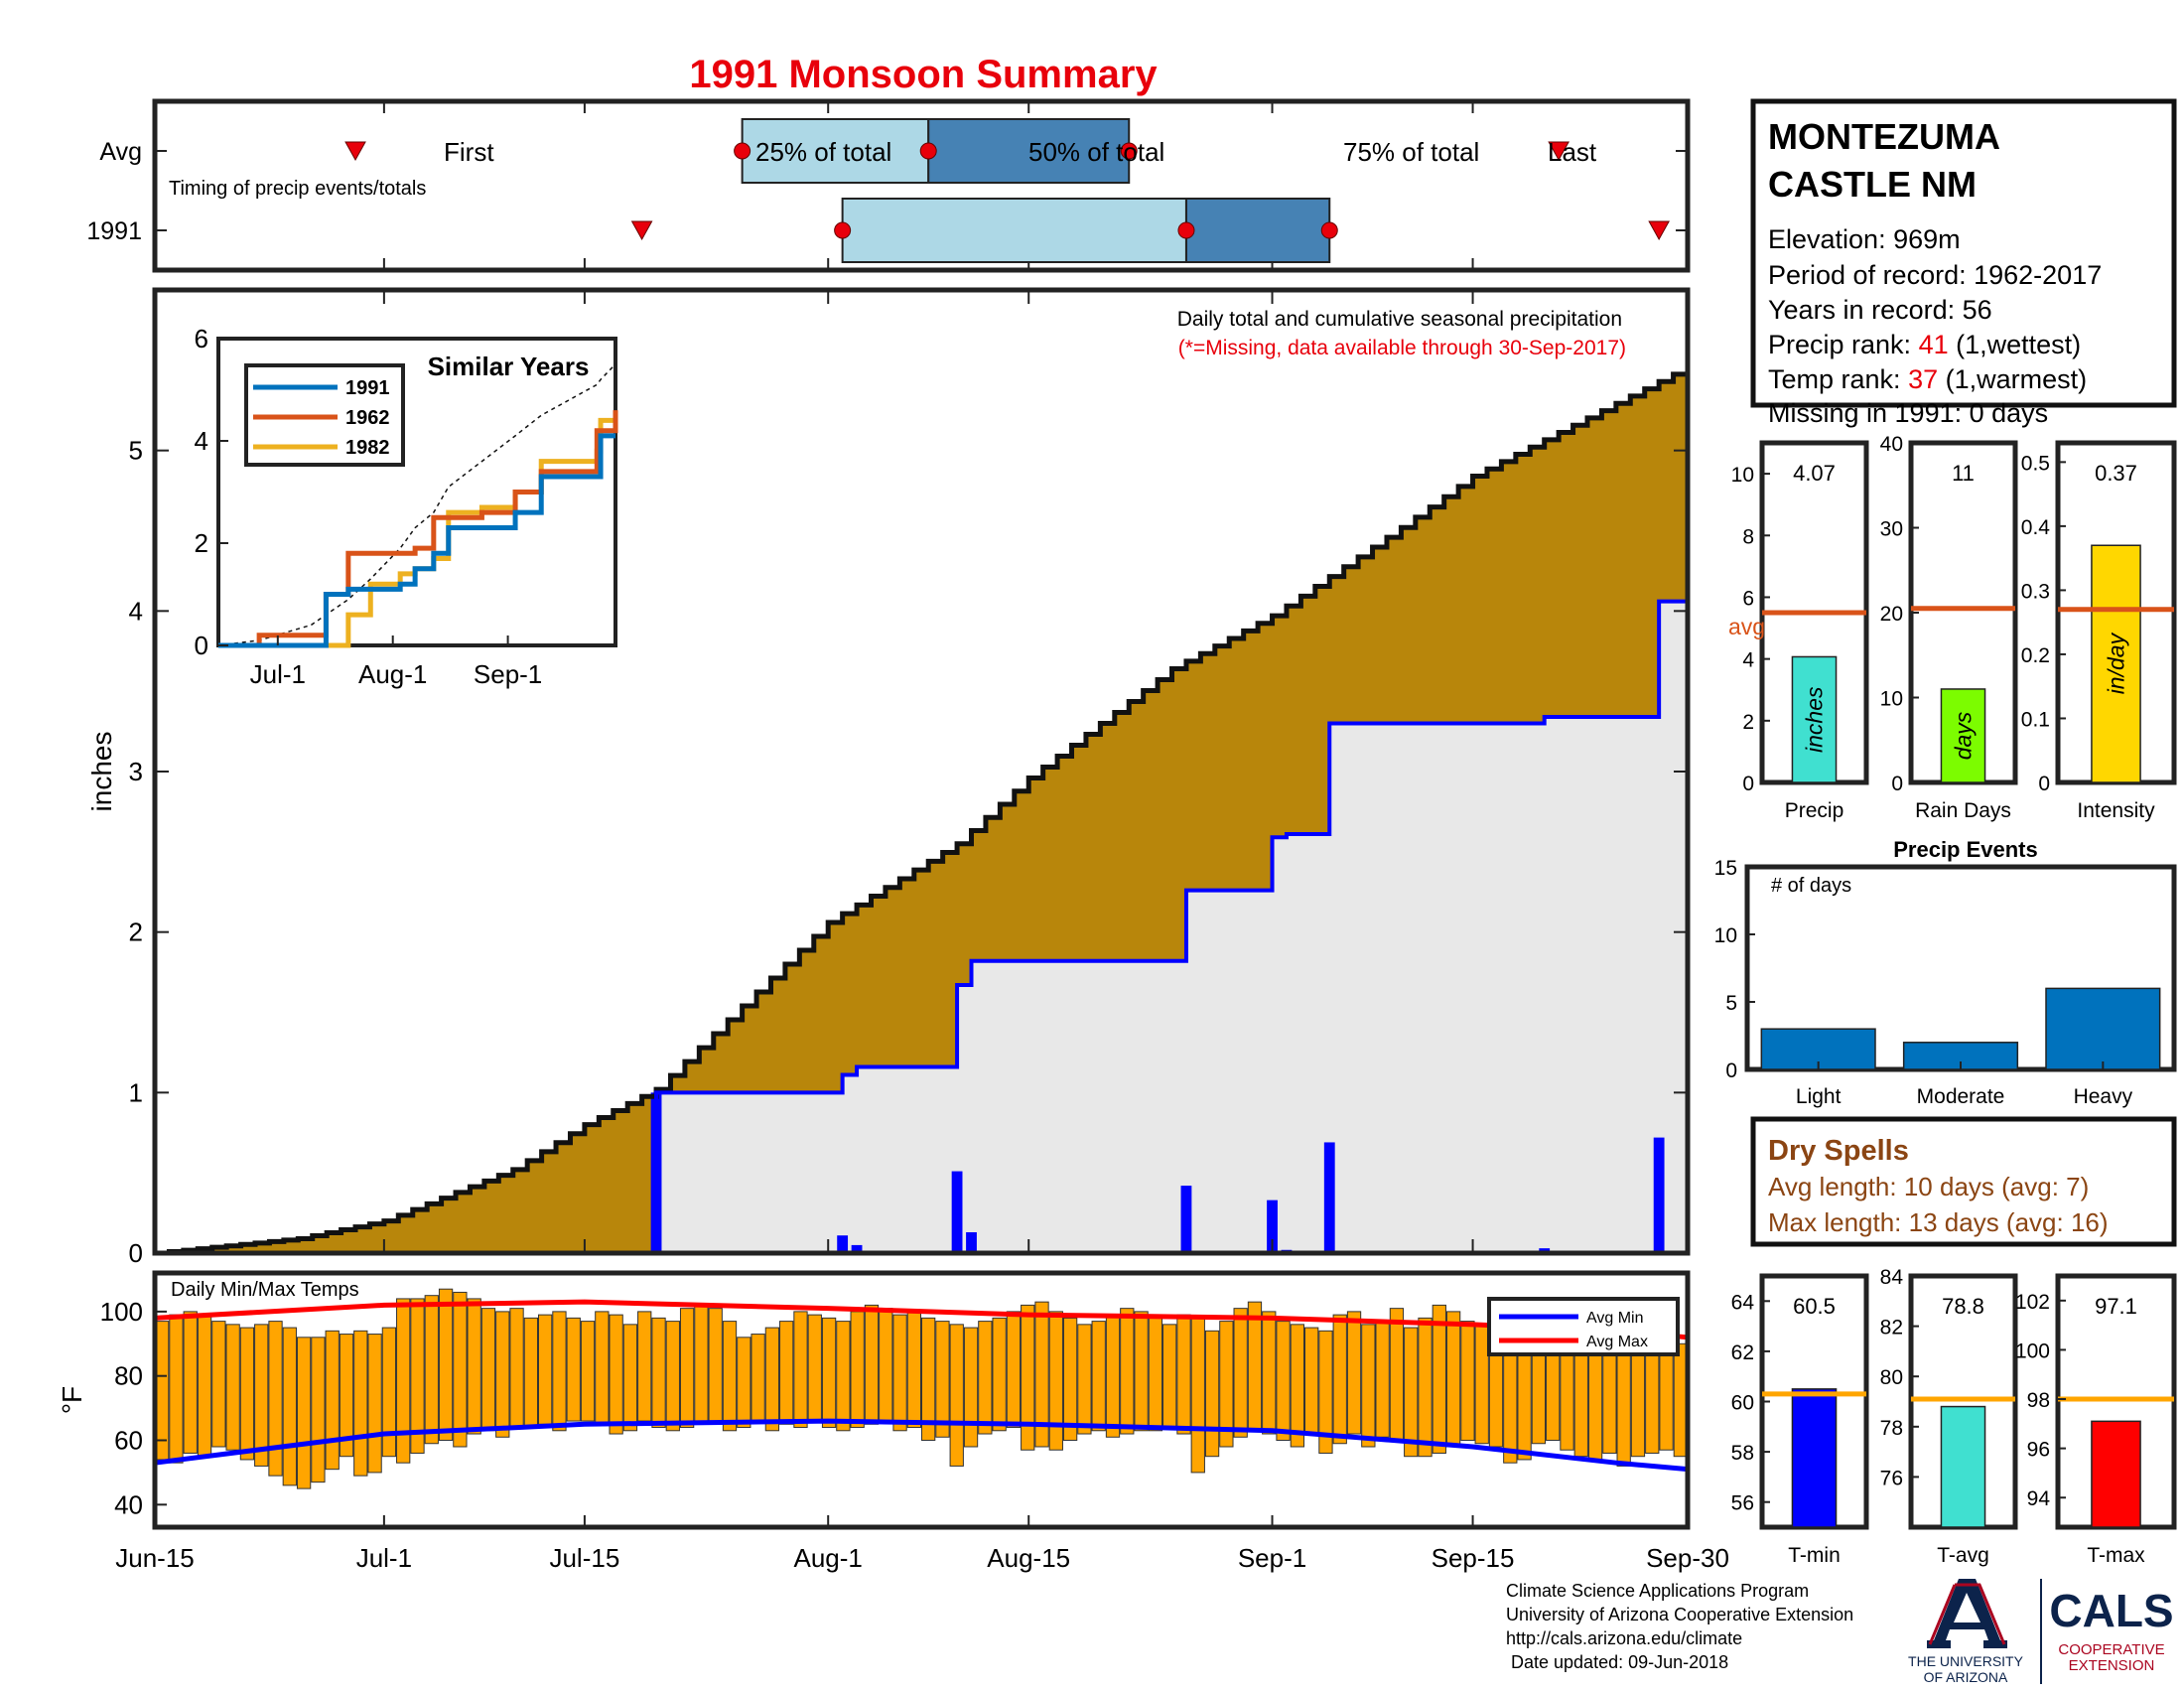 This screenshot has height=1693, width=2184. I want to click on rain-days-unit: days, so click(1964, 735).